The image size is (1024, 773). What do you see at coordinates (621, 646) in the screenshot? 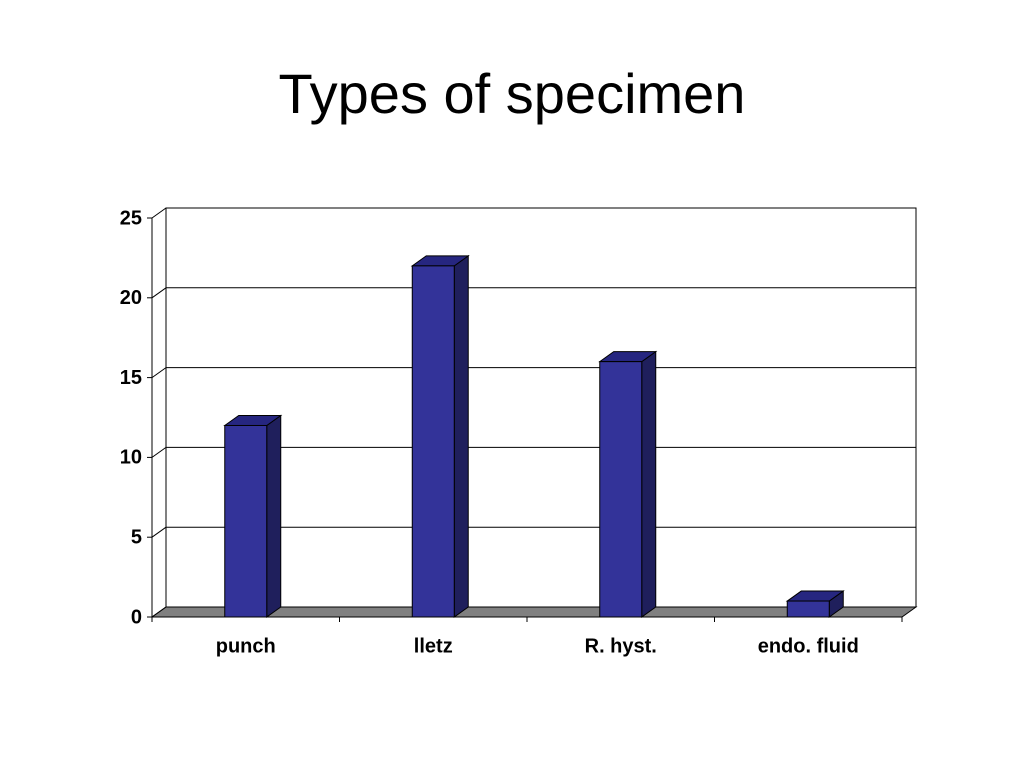
I see `x-tick-label: R. hyst.` at bounding box center [621, 646].